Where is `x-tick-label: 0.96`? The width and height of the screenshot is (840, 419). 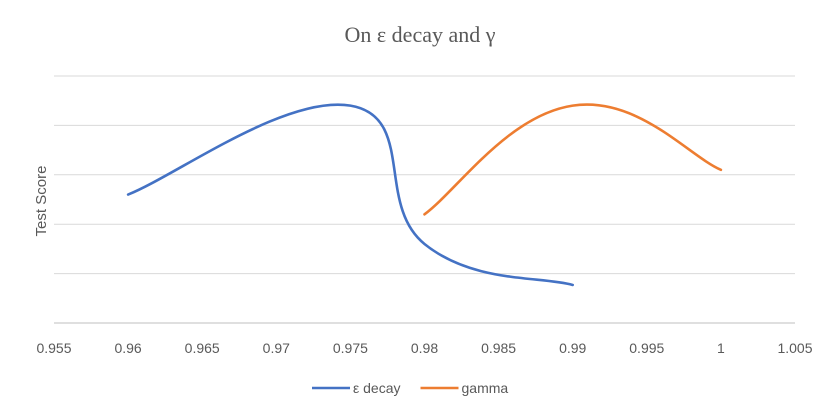
x-tick-label: 0.96 is located at coordinates (127, 348).